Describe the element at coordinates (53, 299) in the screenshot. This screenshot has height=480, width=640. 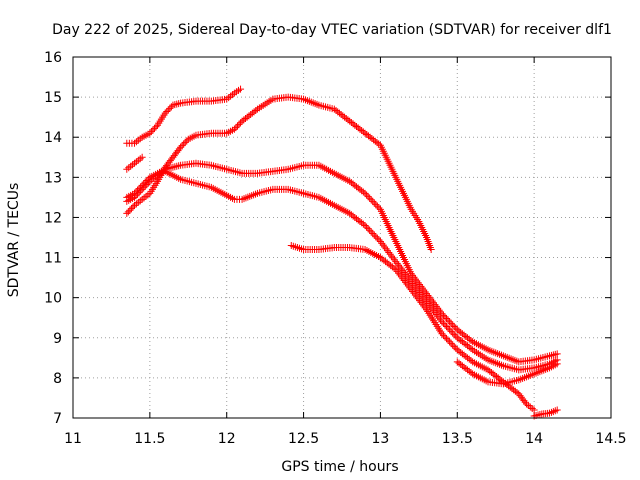
I see `y-tick-label: 10` at that location.